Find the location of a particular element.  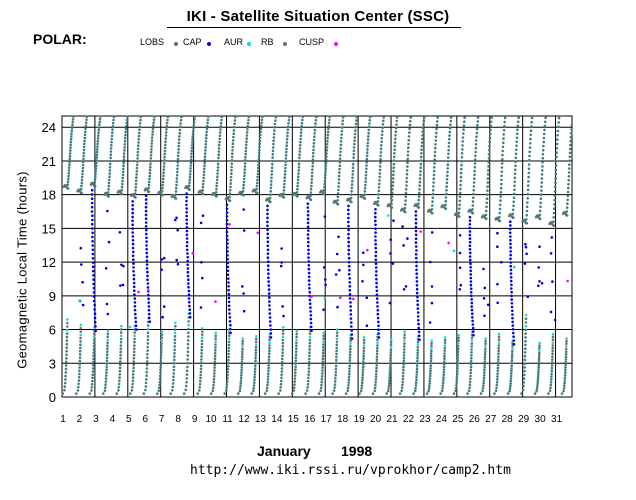

x-tick-label: 19 is located at coordinates (360, 419).